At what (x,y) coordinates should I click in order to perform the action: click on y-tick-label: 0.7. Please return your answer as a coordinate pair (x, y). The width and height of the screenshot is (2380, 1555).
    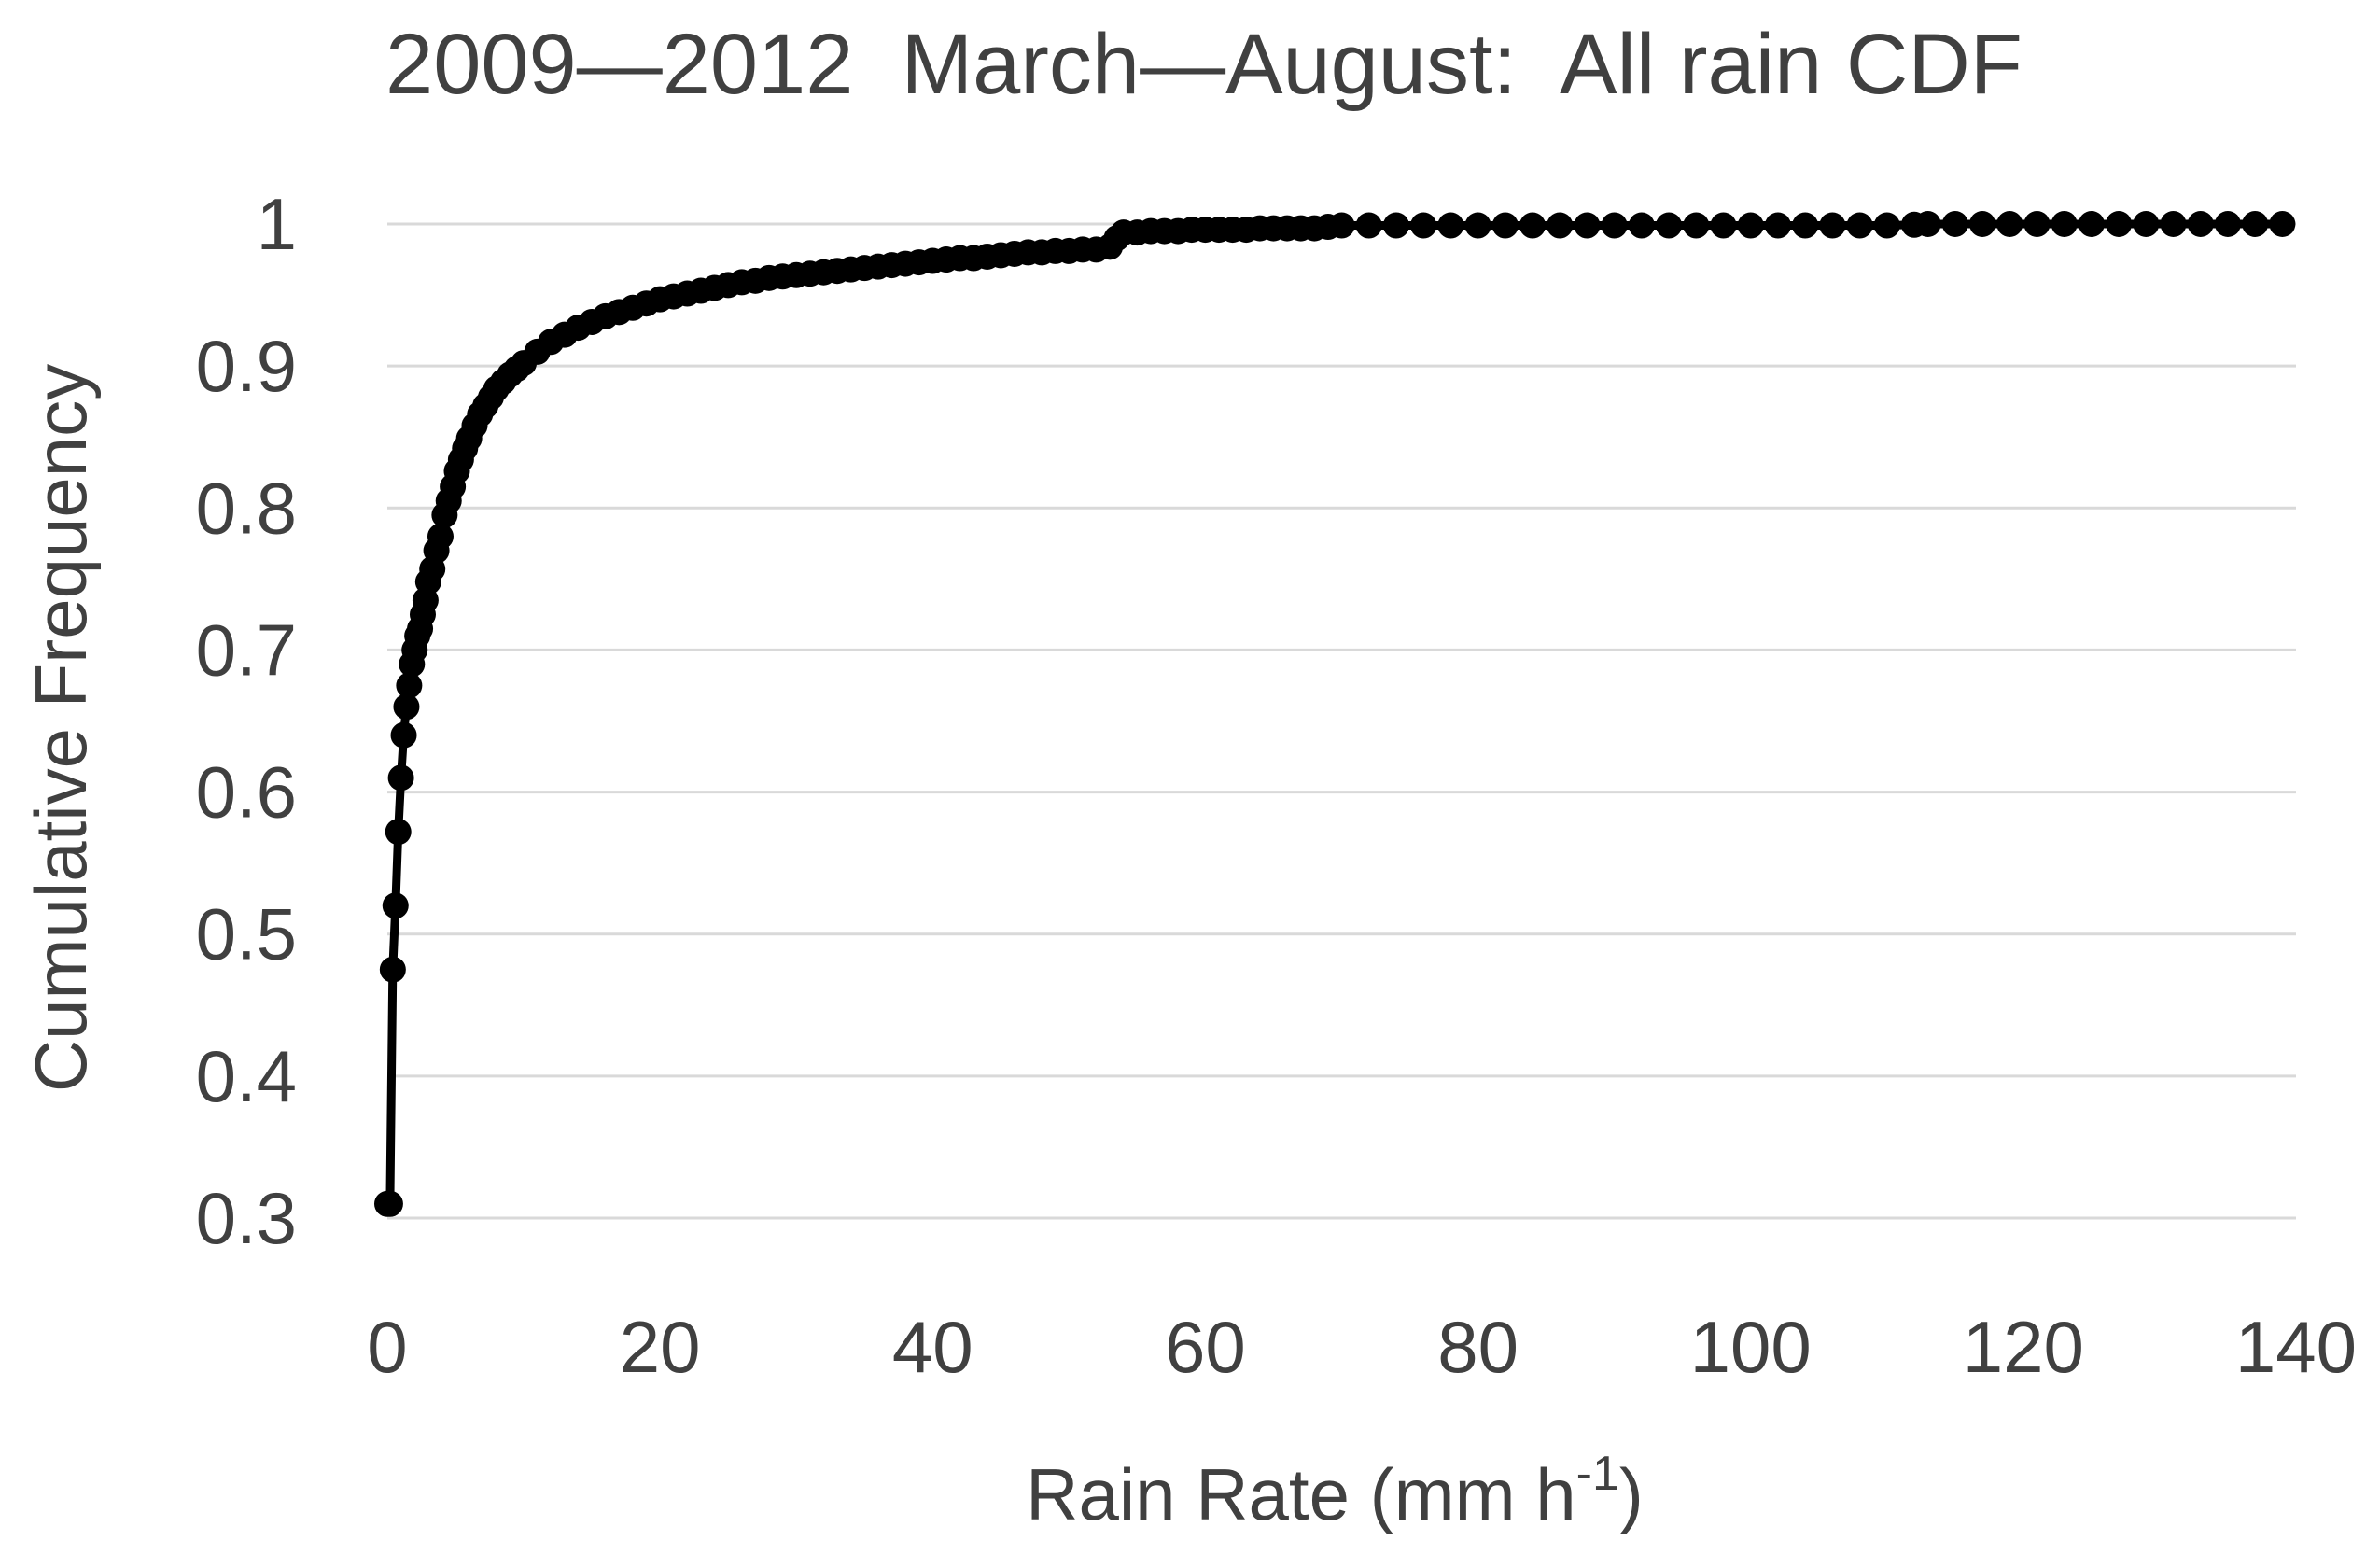
    Looking at the image, I should click on (246, 650).